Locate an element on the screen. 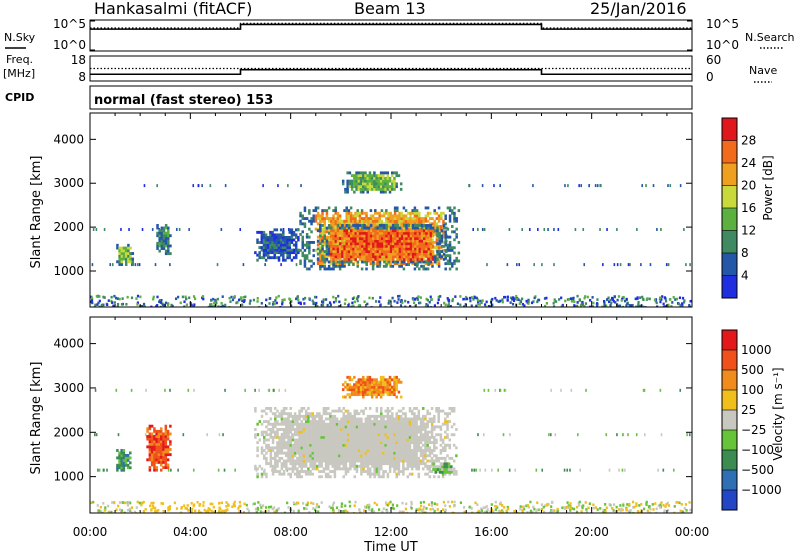 This screenshot has width=800, height=554. freq-label: Freq. is located at coordinates (19, 59).